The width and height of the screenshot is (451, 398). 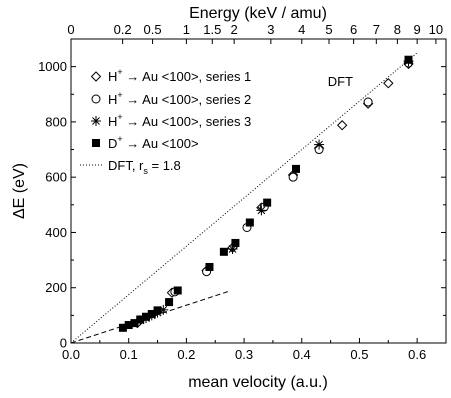 What do you see at coordinates (96, 76) in the screenshot?
I see `legend-marker-diamond` at bounding box center [96, 76].